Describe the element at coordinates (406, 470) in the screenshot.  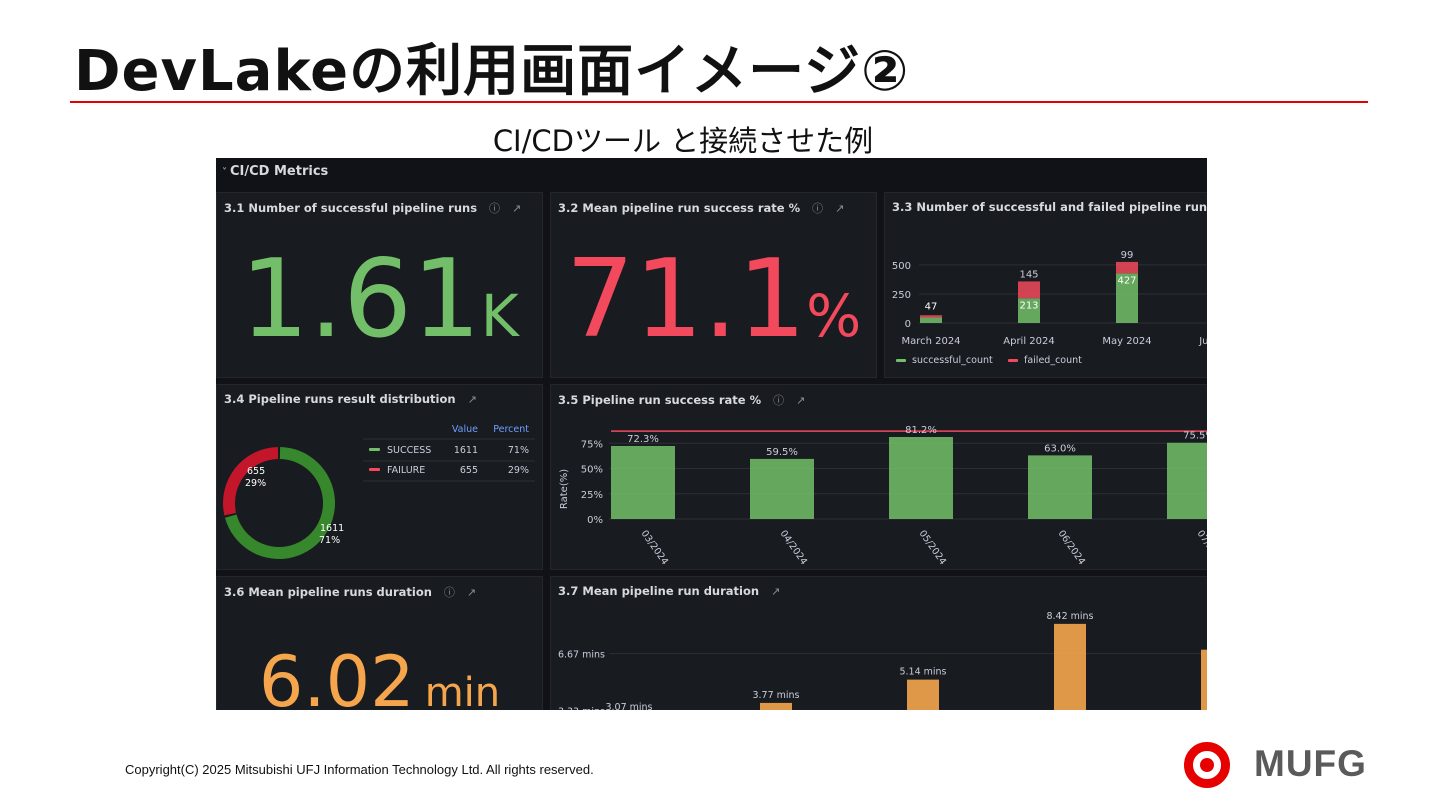
I see `legend-label: FAILURE` at that location.